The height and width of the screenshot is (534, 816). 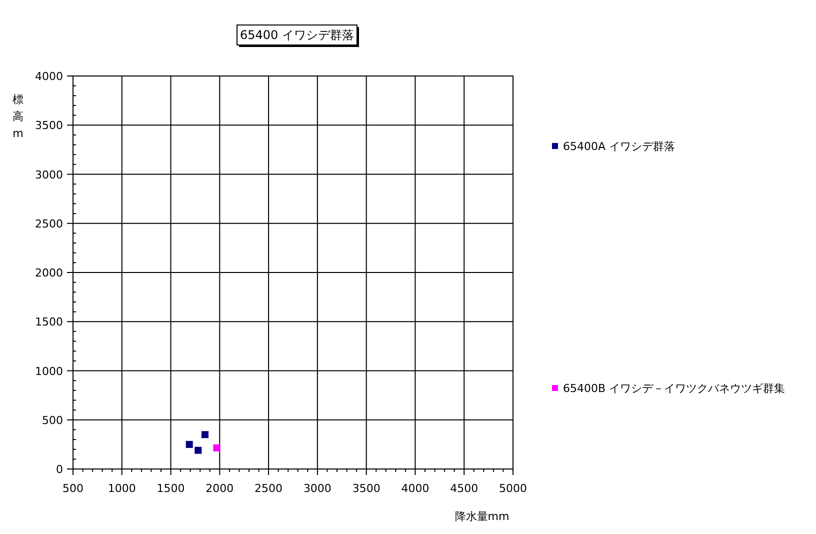 What do you see at coordinates (49, 125) in the screenshot?
I see `y-tick-label: 3500` at bounding box center [49, 125].